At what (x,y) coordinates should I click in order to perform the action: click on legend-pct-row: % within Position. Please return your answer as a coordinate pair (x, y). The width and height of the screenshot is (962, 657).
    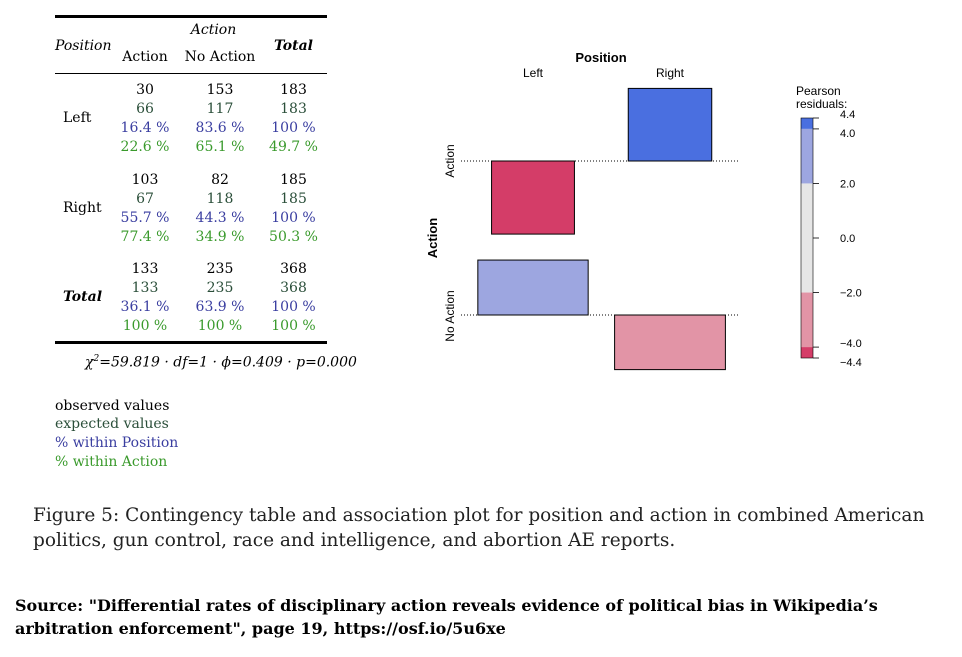
    Looking at the image, I should click on (117, 443).